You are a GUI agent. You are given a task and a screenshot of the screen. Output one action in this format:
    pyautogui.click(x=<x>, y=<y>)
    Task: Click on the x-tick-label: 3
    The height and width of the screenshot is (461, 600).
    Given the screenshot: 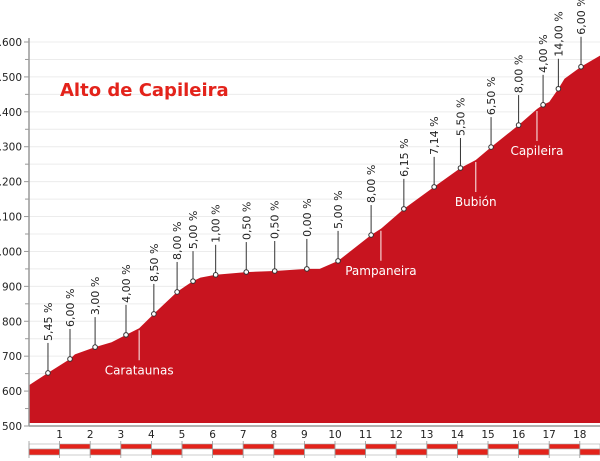 What is the action you would take?
    pyautogui.click(x=120, y=435)
    